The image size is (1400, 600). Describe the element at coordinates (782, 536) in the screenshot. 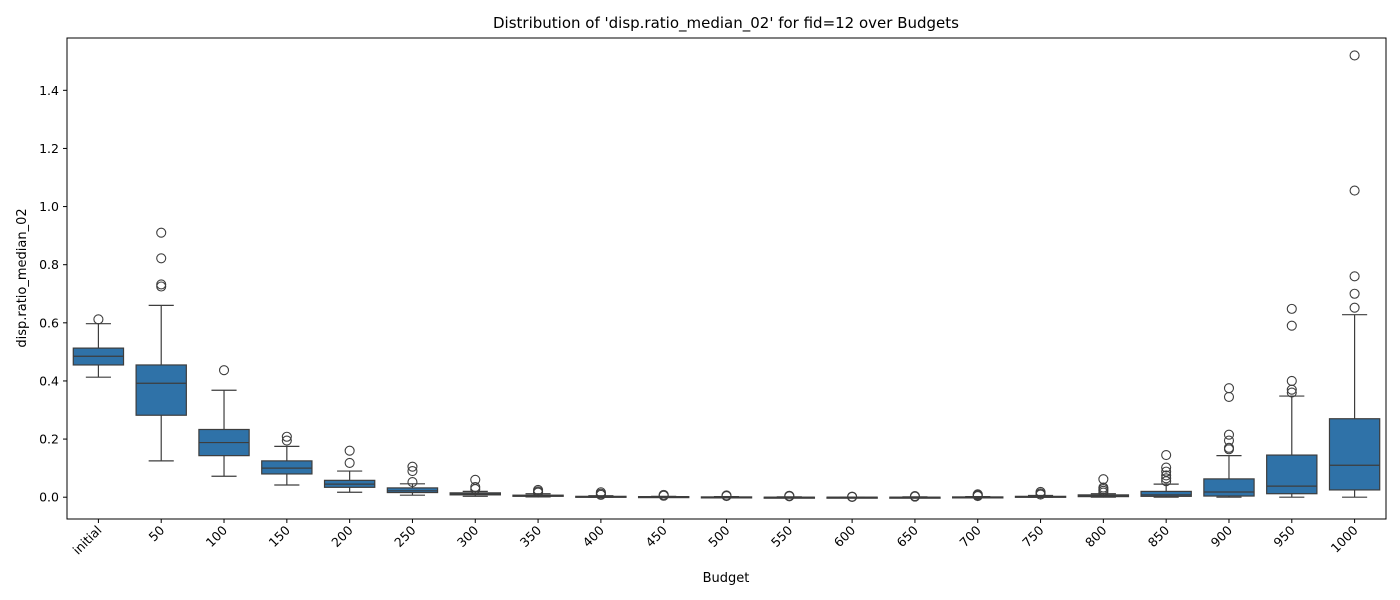

I see `x-tick-label: 550` at that location.